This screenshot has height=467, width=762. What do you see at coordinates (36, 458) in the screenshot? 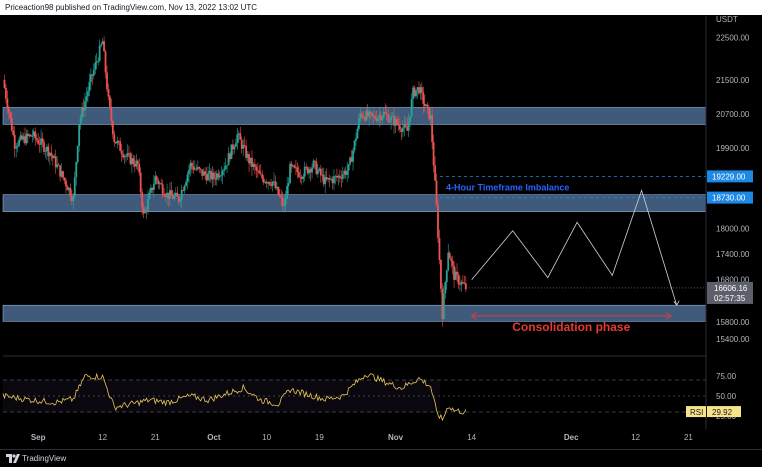
I see `tradingview-logo: TradingView` at bounding box center [36, 458].